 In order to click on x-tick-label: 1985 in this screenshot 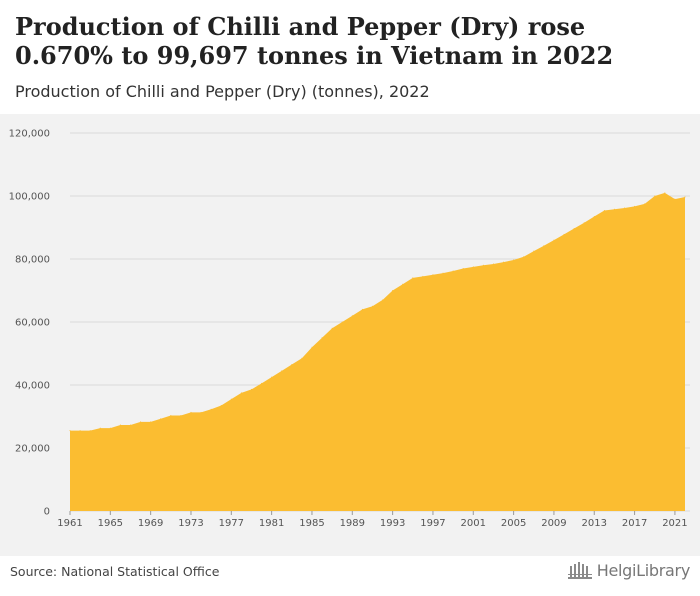, I will do `click(311, 523)`.